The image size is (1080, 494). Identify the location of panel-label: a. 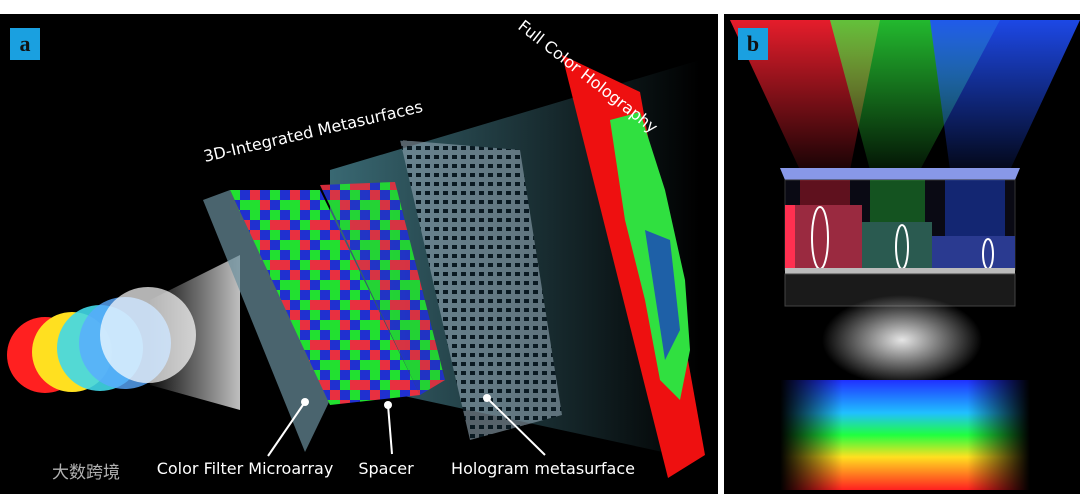
(25, 43).